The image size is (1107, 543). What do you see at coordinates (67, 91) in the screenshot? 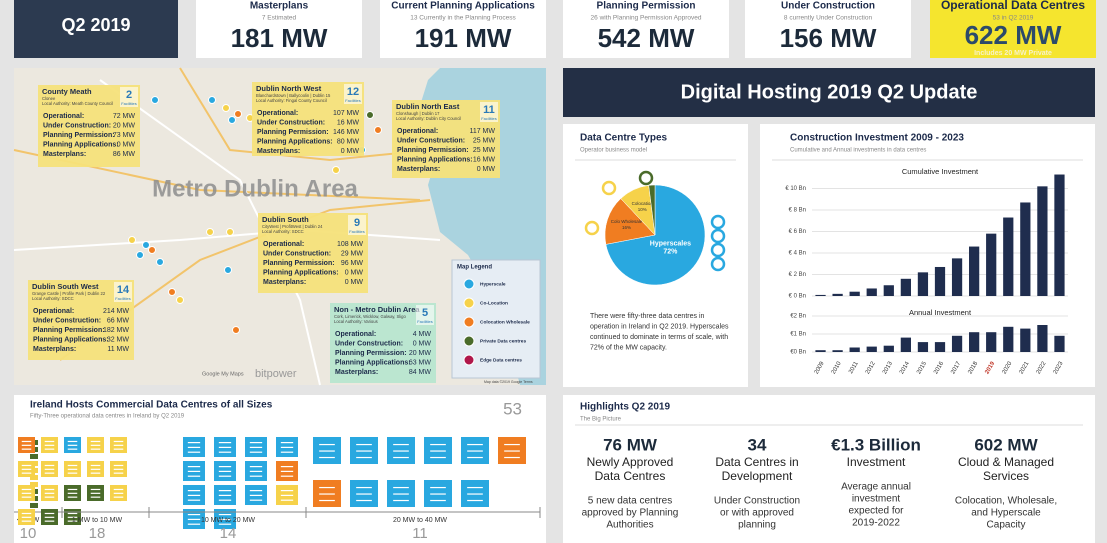
I see `region-title: County Meath` at bounding box center [67, 91].